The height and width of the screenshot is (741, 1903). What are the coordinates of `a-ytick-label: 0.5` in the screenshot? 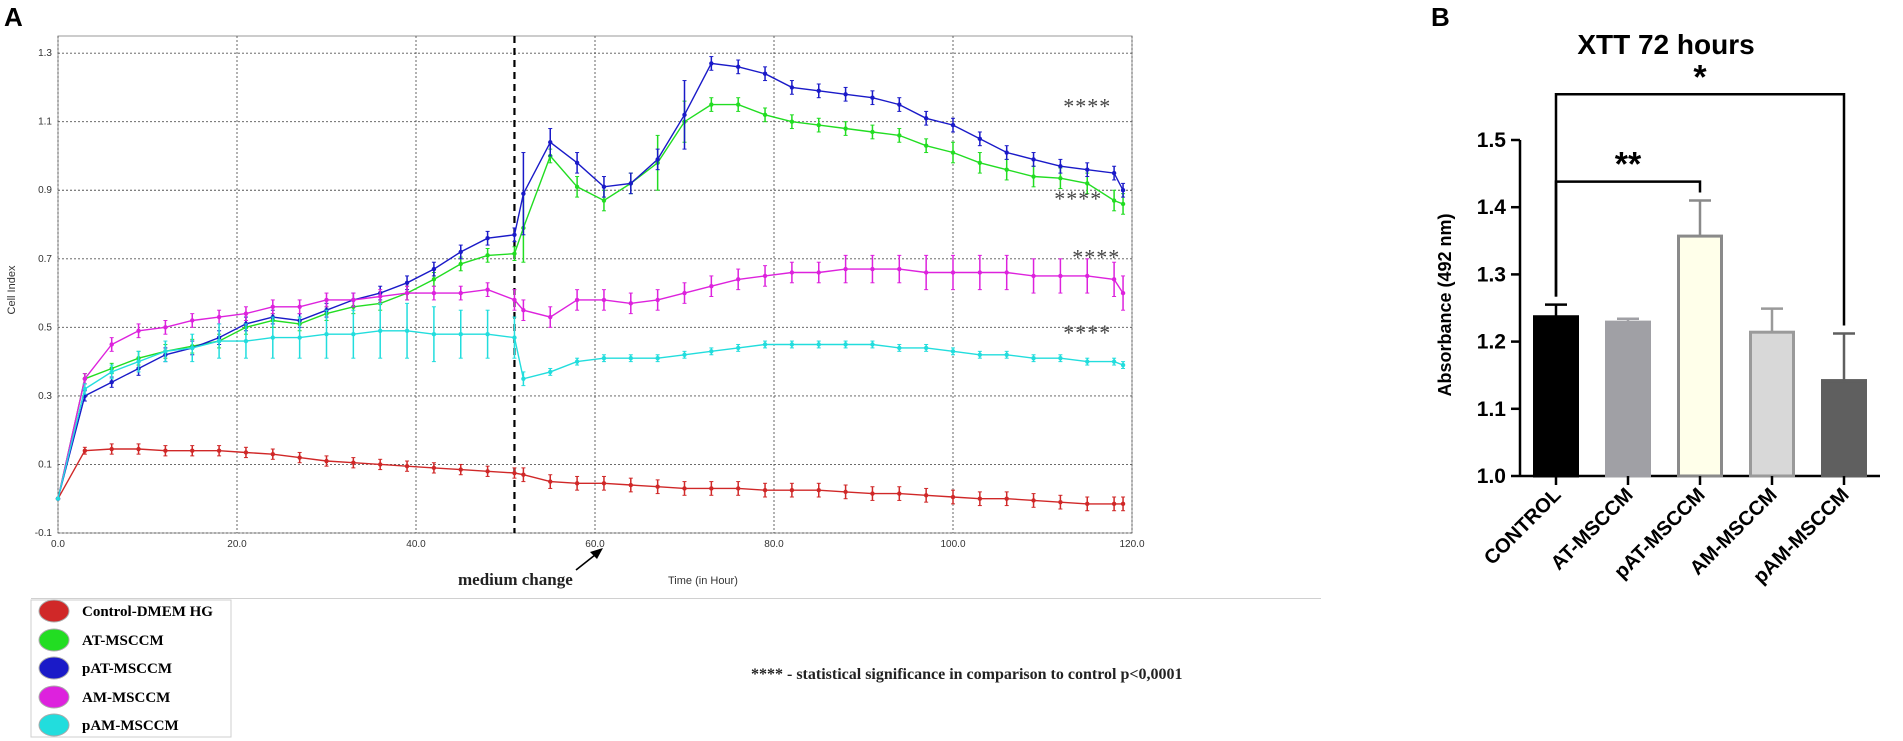 It's located at (45, 327).